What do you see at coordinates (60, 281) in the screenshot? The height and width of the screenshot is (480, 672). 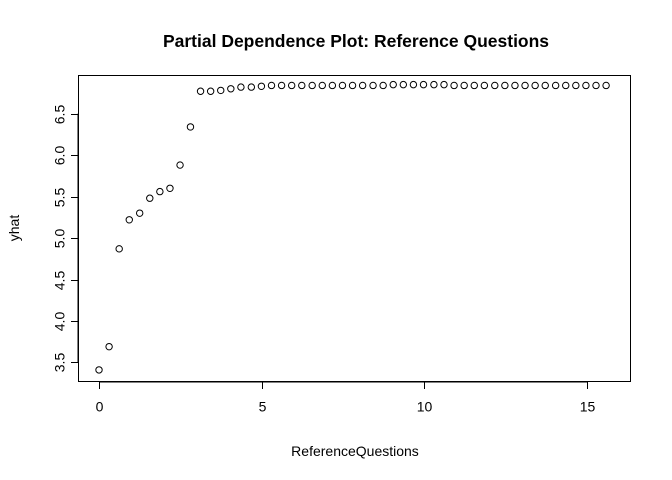 I see `y-tick-label: 4.5` at bounding box center [60, 281].